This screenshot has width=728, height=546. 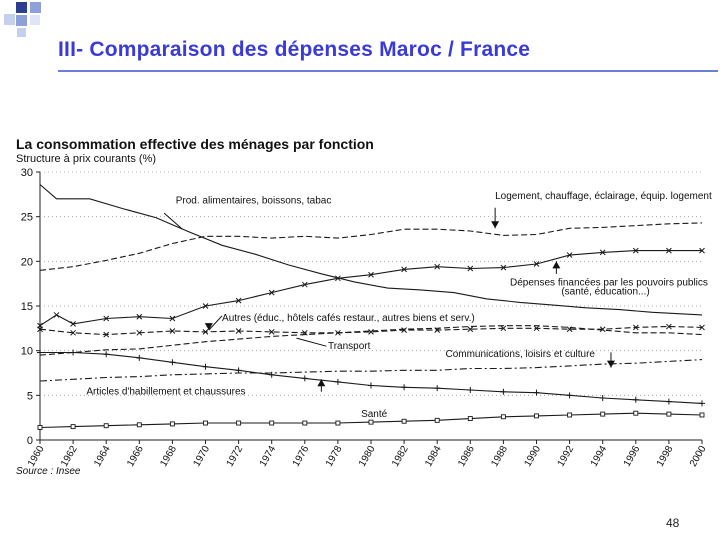 I want to click on x-tick-label: 1970, so click(x=201, y=456).